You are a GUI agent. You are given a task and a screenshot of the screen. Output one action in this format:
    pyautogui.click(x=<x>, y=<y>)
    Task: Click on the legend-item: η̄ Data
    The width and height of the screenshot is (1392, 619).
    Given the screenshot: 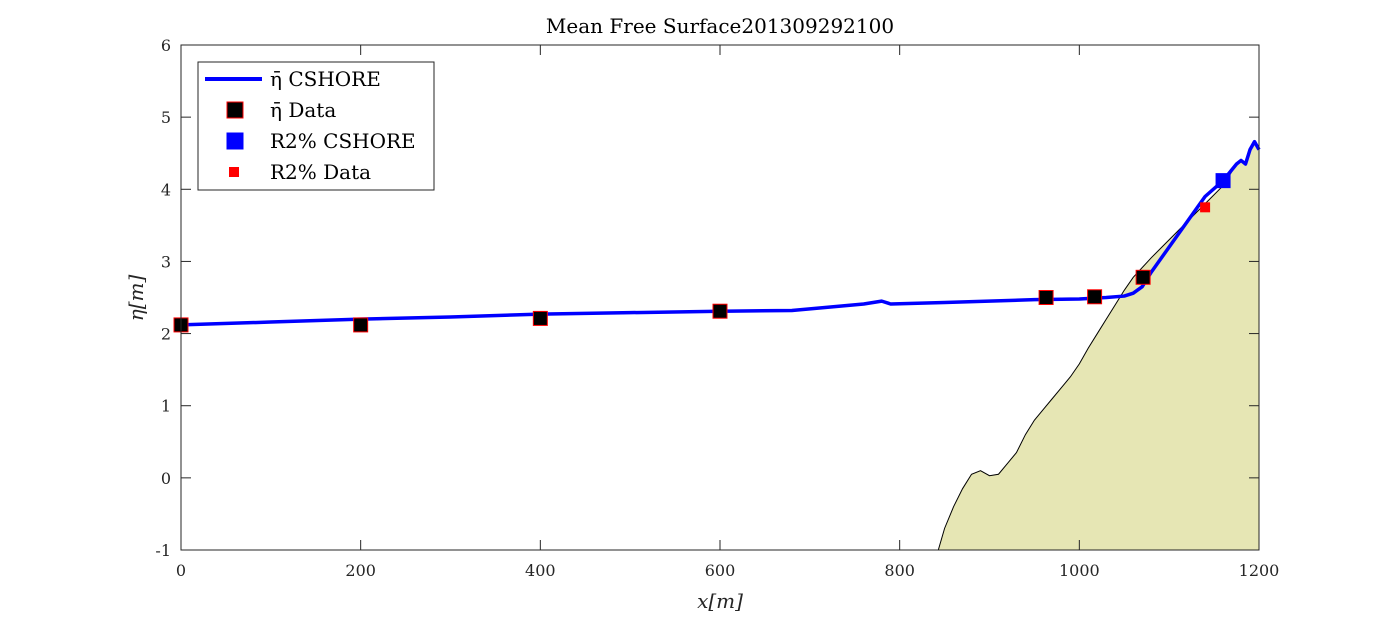 What is the action you would take?
    pyautogui.click(x=281, y=110)
    